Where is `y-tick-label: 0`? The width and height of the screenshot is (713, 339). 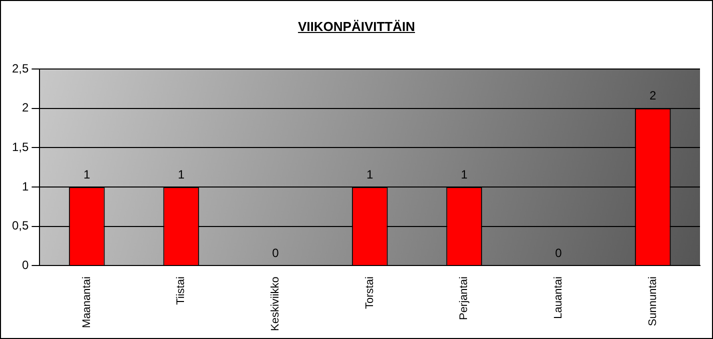
y-tick-label: 0 is located at coordinates (25, 265).